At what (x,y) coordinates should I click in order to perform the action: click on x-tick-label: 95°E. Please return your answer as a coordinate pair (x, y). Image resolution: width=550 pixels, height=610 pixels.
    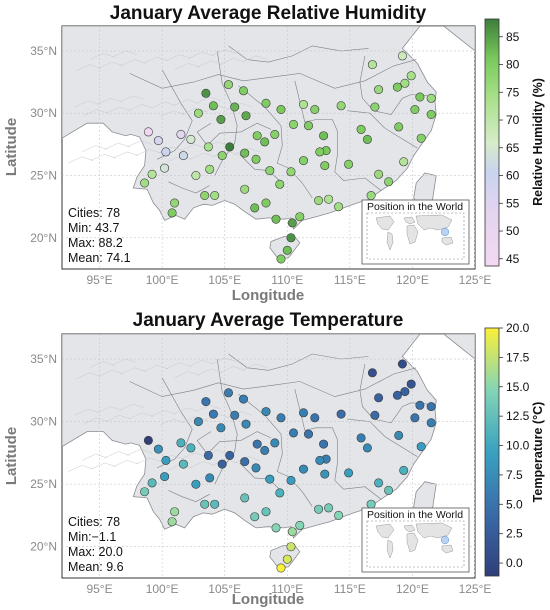
    Looking at the image, I should click on (99, 280).